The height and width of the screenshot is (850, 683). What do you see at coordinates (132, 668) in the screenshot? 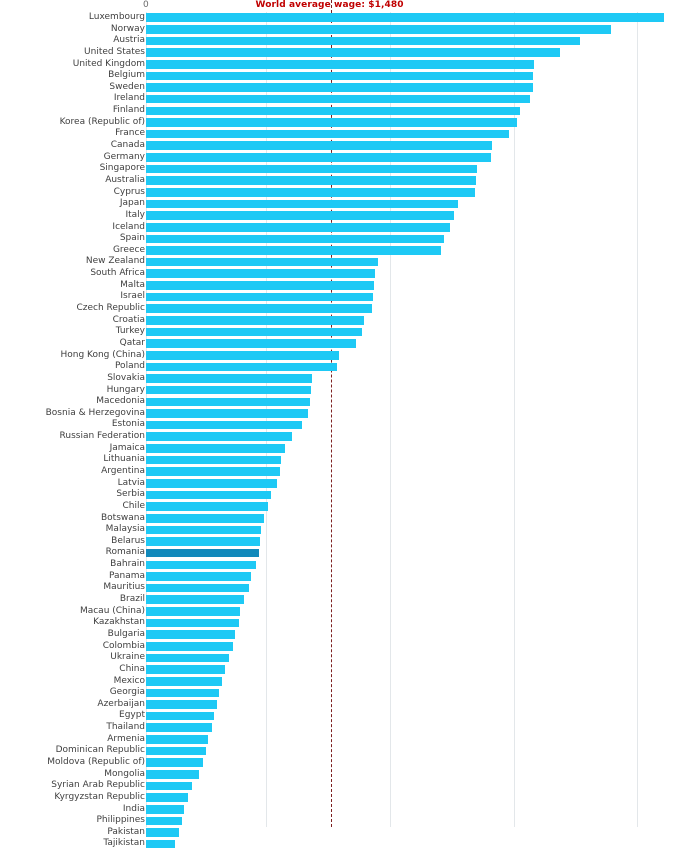
I see `bar-category-label: China` at bounding box center [132, 668].